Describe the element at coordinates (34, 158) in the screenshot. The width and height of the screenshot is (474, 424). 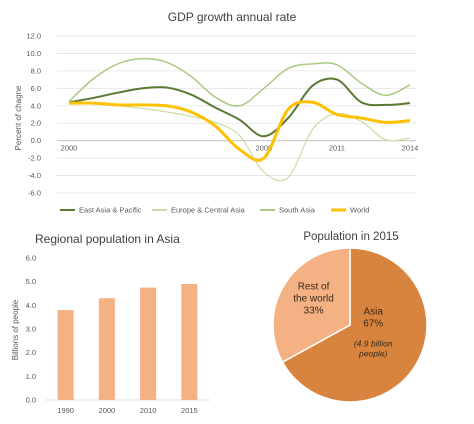
I see `gdp-y-tick-label: -2.0` at that location.